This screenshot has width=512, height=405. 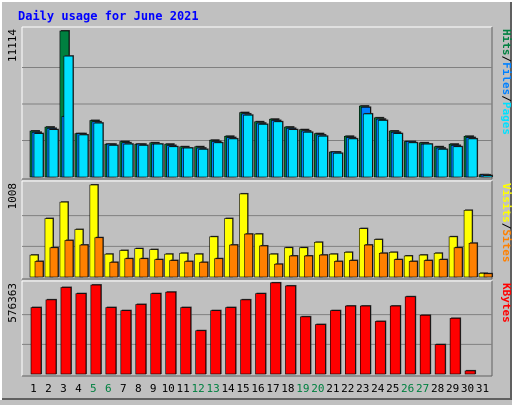 I want to click on panel-max-label: 1008, so click(x=12, y=196).